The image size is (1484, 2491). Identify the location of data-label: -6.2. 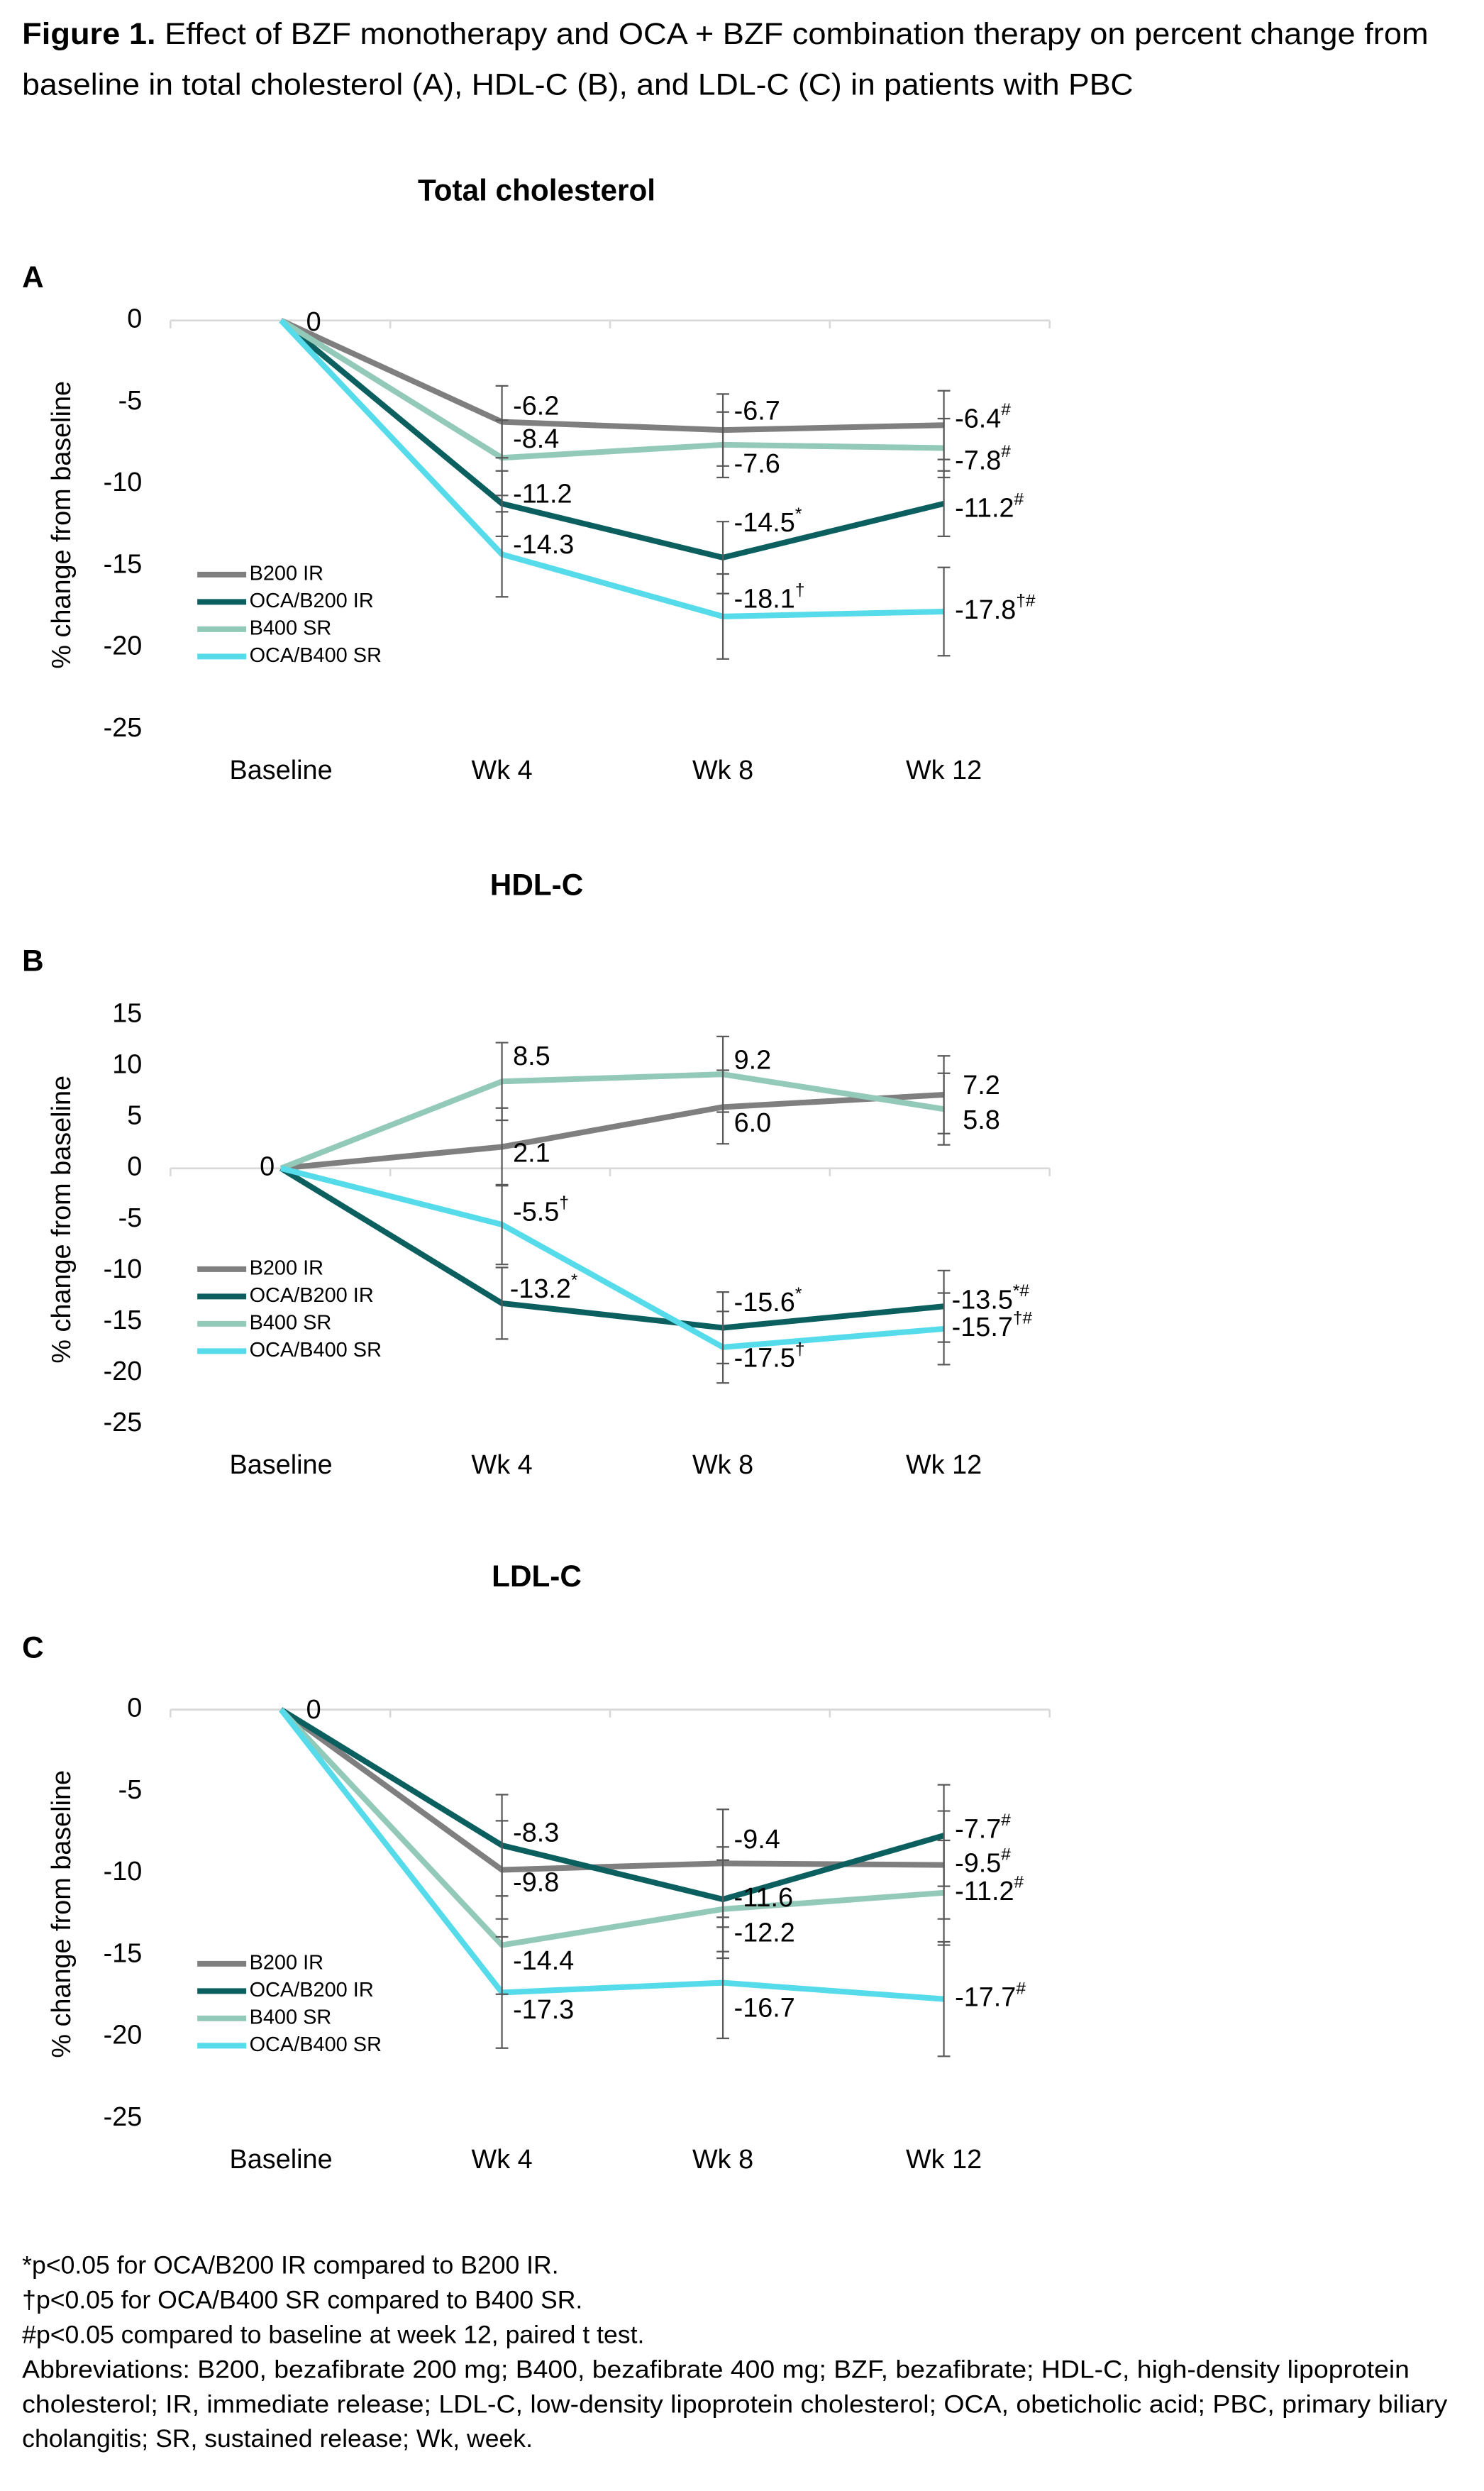
(536, 406).